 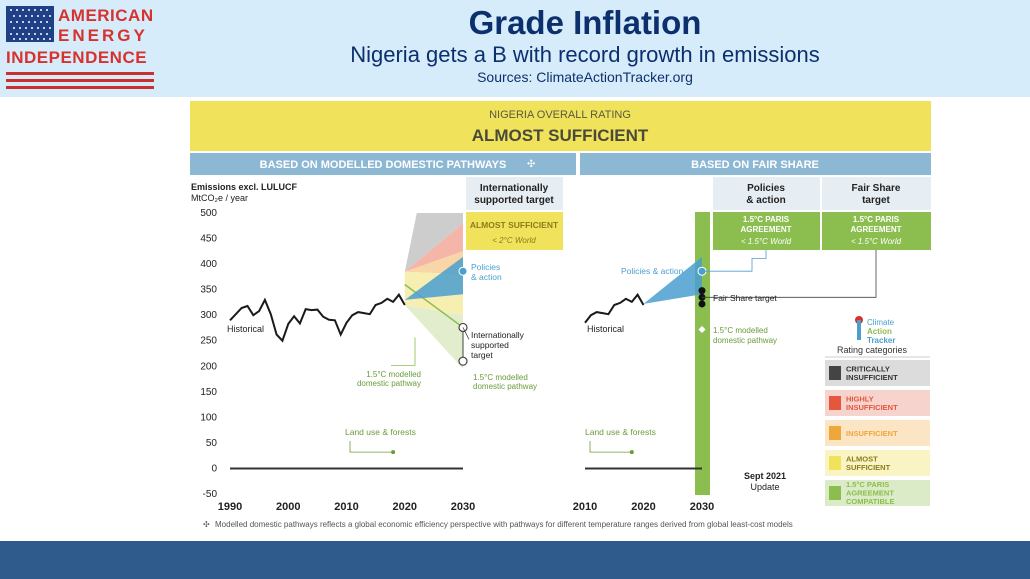 I want to click on legend-brand1: Climate, so click(x=881, y=322).